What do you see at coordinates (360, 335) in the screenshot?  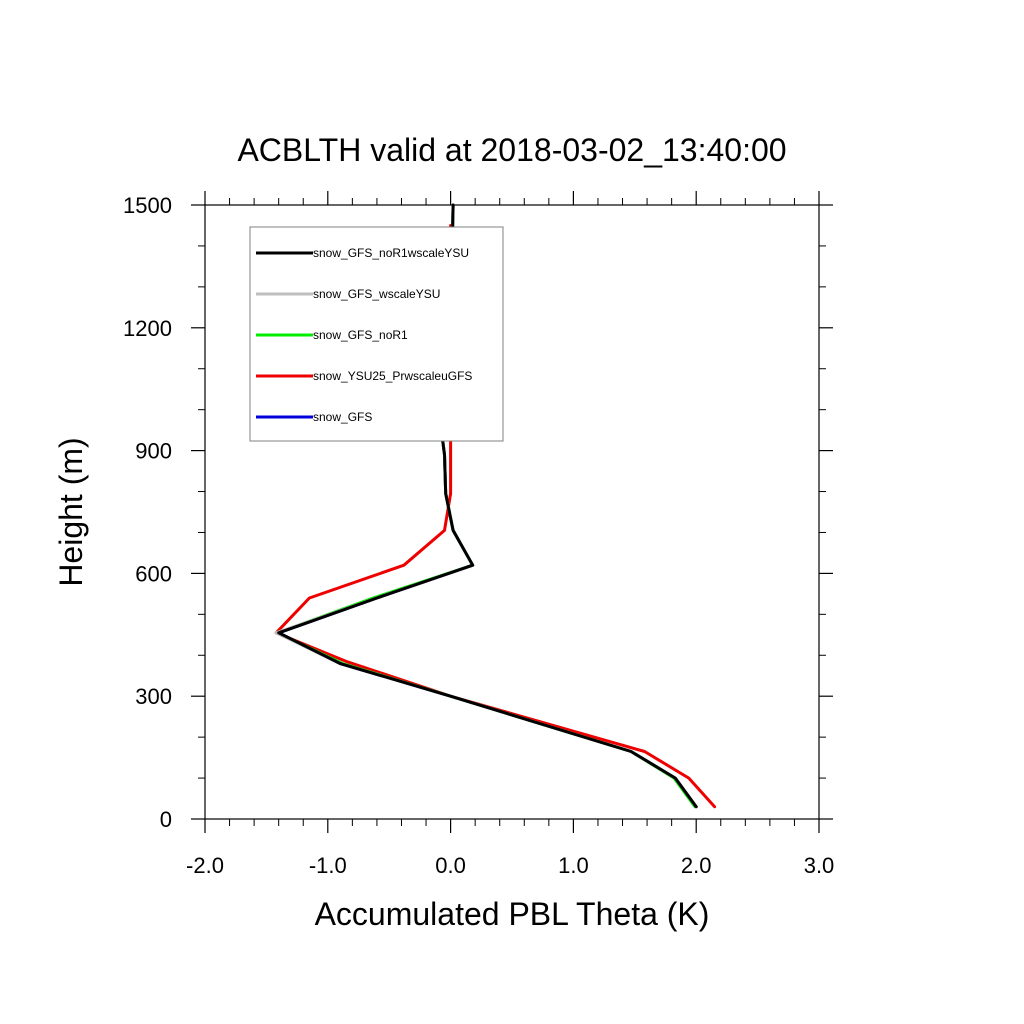 I see `legend-label: snow_GFS_noR1` at bounding box center [360, 335].